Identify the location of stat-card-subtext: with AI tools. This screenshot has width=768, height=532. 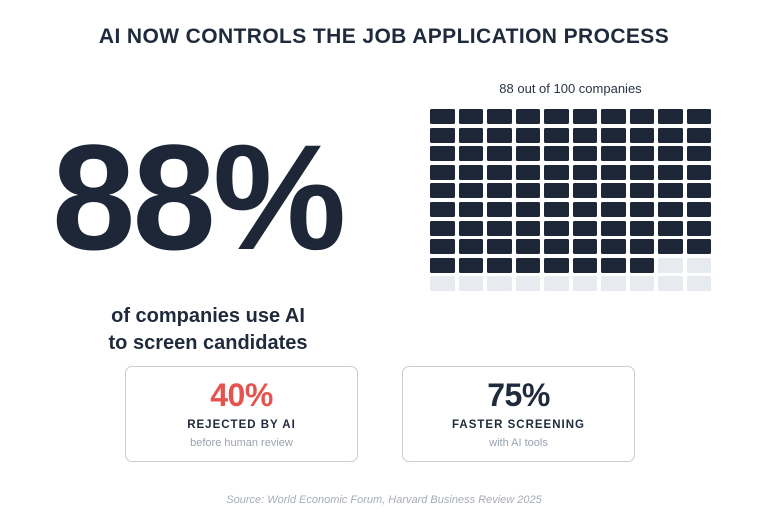
(518, 442).